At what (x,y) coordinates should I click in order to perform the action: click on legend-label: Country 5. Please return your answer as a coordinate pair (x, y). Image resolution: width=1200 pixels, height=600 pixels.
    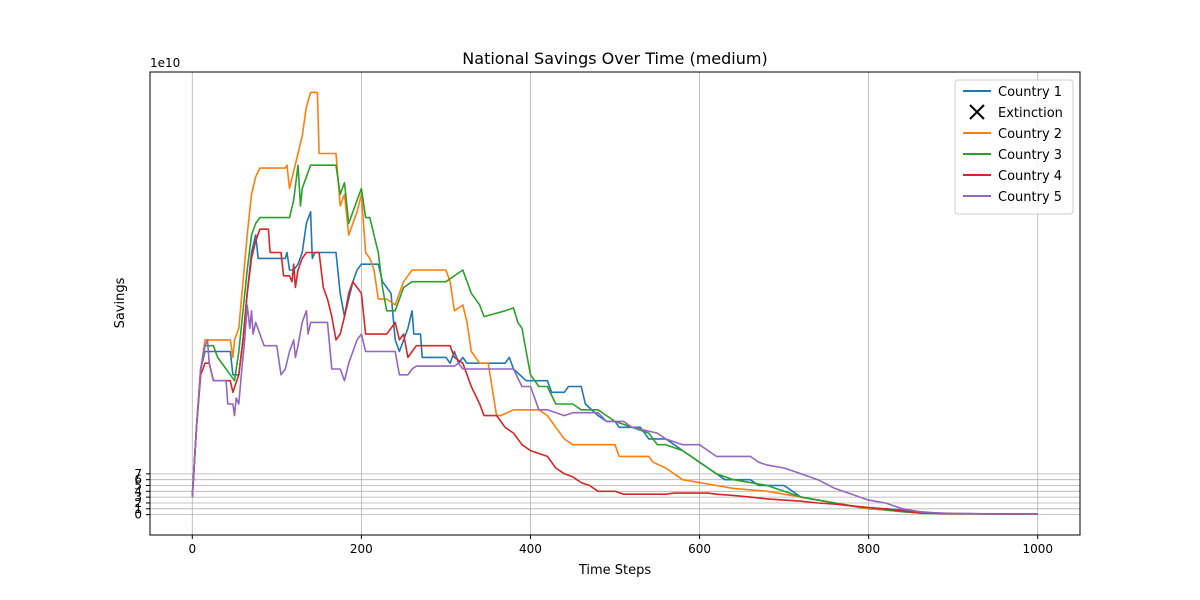
    Looking at the image, I should click on (1030, 197).